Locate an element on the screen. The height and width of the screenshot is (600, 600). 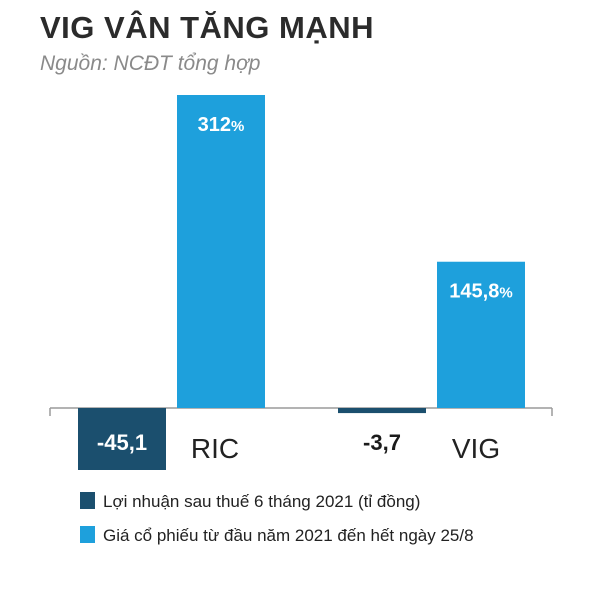
bar-profit-vig is located at coordinates (382, 411).